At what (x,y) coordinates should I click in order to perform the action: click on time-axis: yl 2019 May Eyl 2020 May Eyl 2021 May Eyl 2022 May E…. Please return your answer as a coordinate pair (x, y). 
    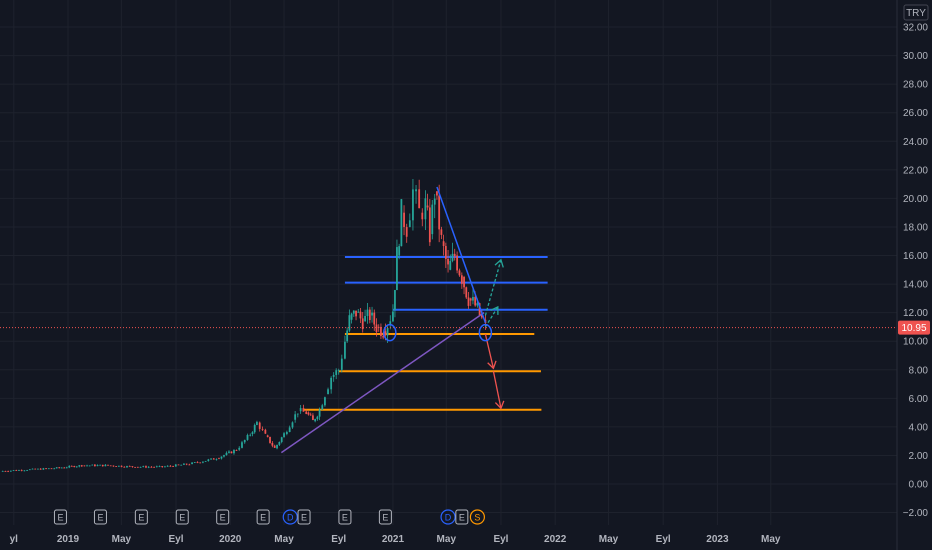
    Looking at the image, I should click on (395, 539).